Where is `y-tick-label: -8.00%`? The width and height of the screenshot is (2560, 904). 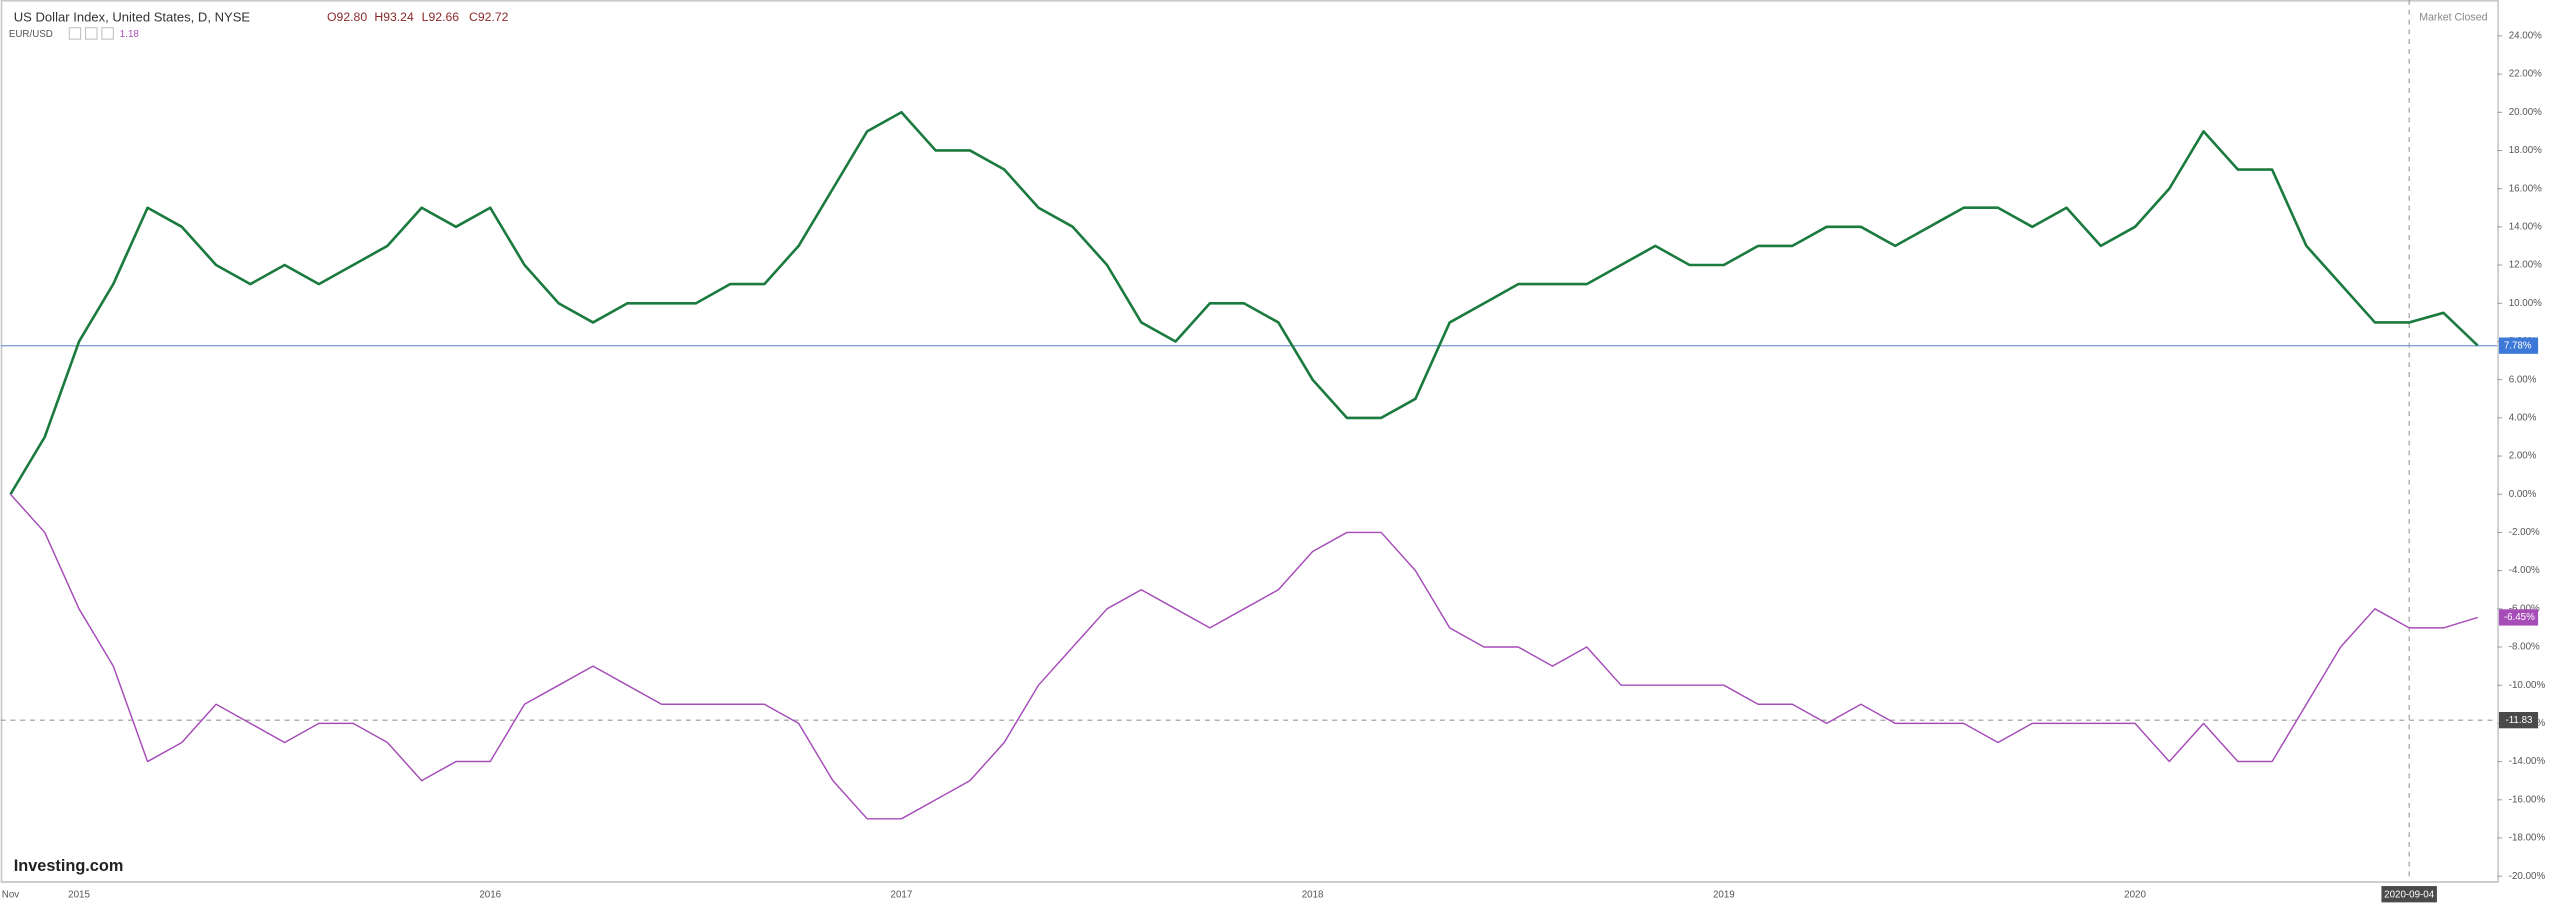
y-tick-label: -8.00% is located at coordinates (2524, 647).